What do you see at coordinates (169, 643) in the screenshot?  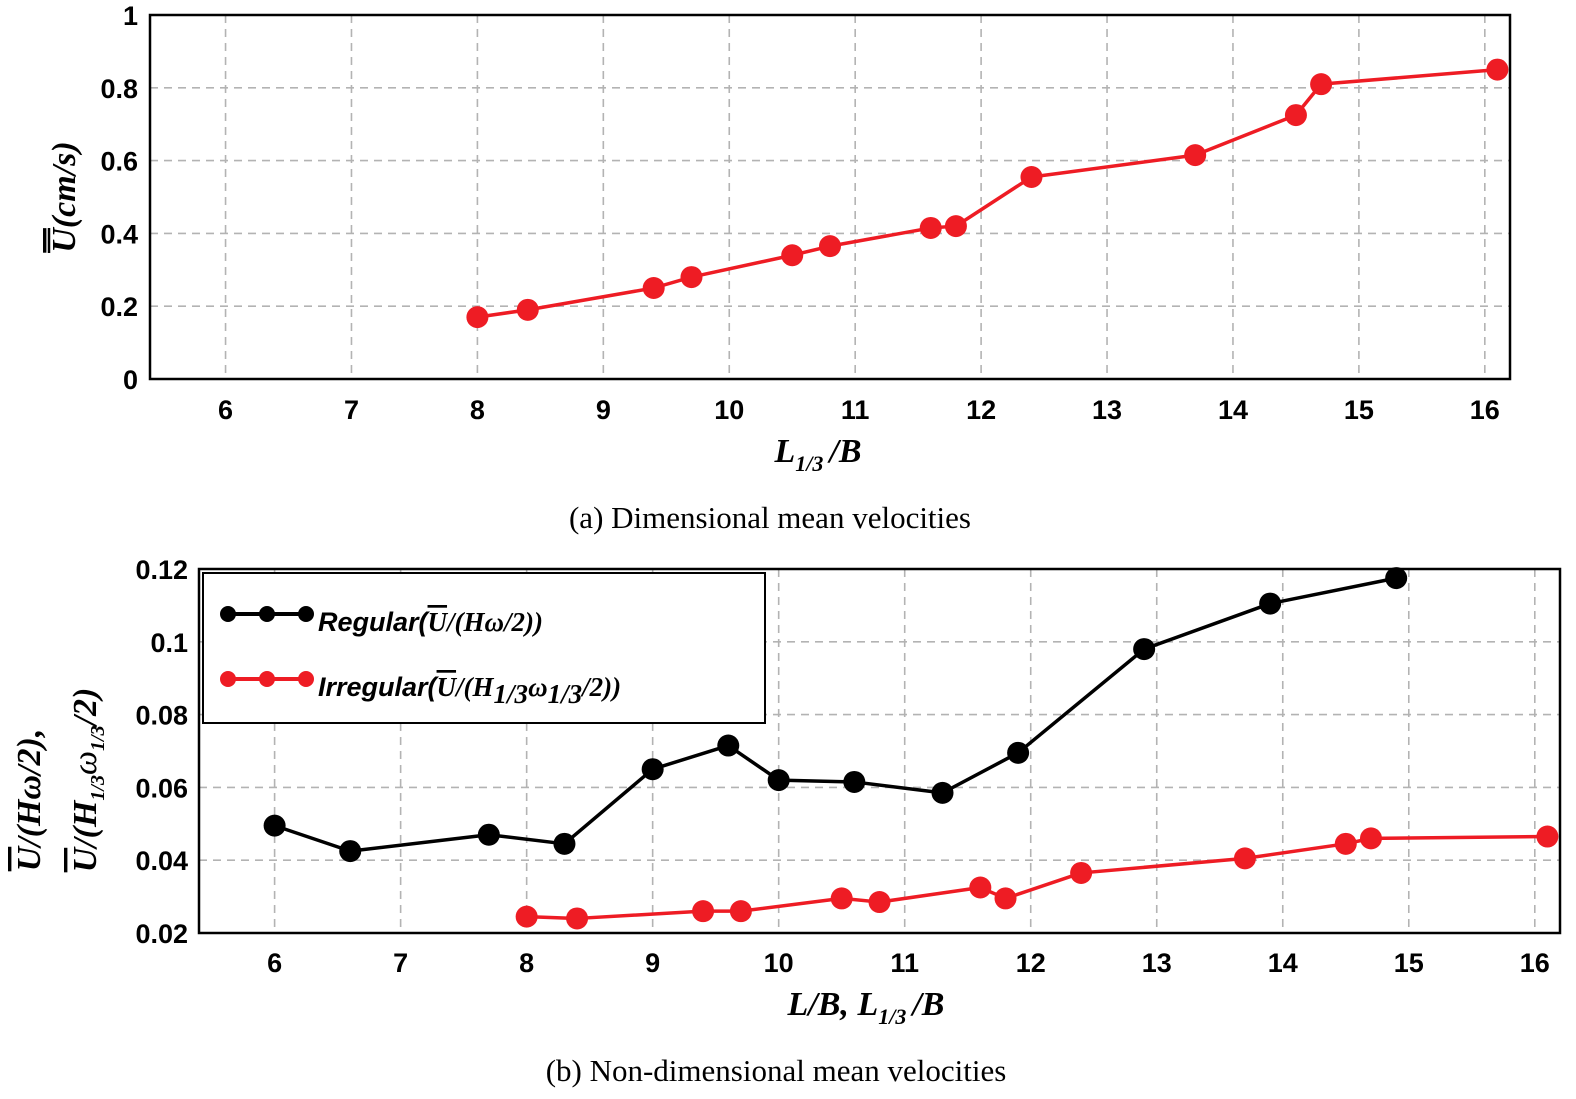 I see `chart-b-y-tick-label: 0.1` at bounding box center [169, 643].